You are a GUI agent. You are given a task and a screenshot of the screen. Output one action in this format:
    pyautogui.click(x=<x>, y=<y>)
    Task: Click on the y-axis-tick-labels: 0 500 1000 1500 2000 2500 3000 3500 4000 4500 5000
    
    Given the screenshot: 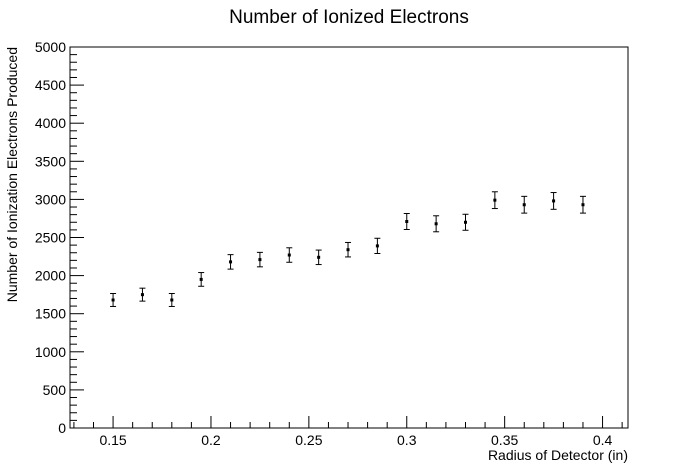 What is the action you would take?
    pyautogui.click(x=50, y=237)
    